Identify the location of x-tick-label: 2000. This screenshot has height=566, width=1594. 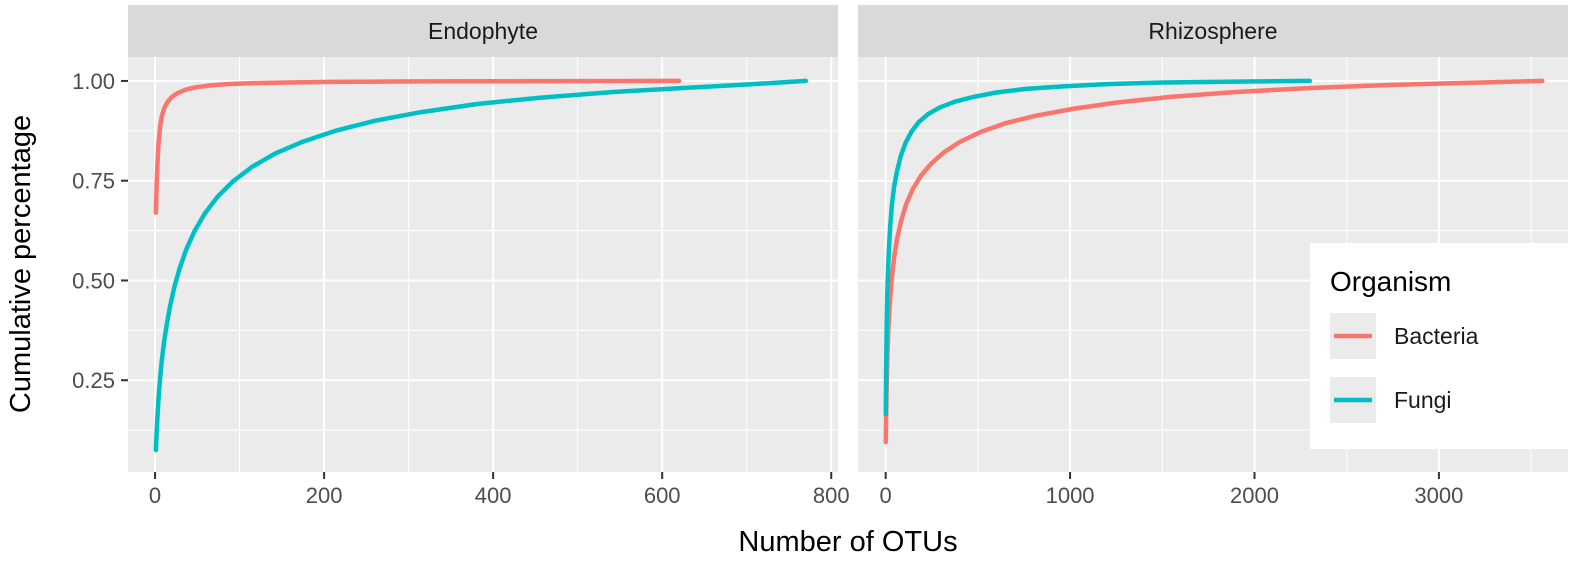
(1254, 495).